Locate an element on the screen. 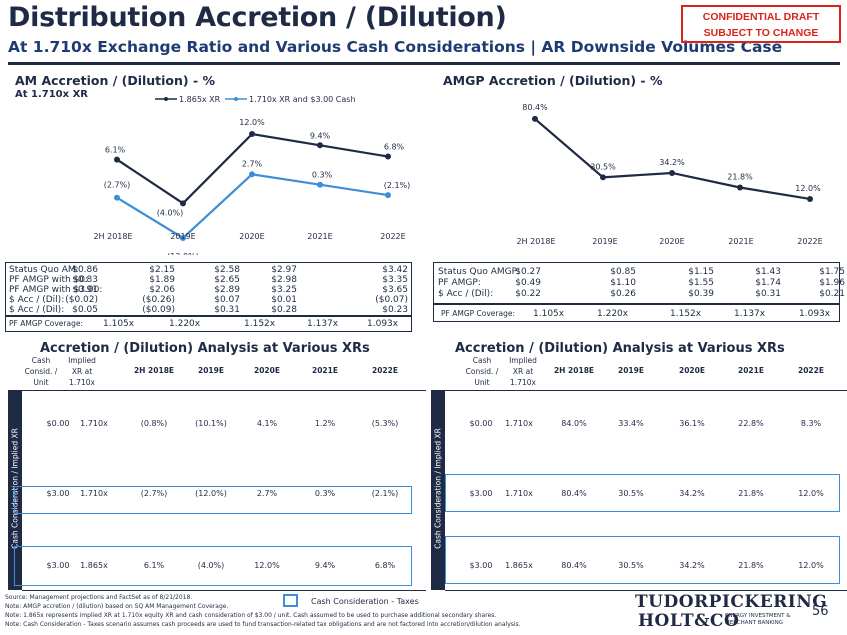  panel-value-4-0: $0.05 is located at coordinates (85, 310).